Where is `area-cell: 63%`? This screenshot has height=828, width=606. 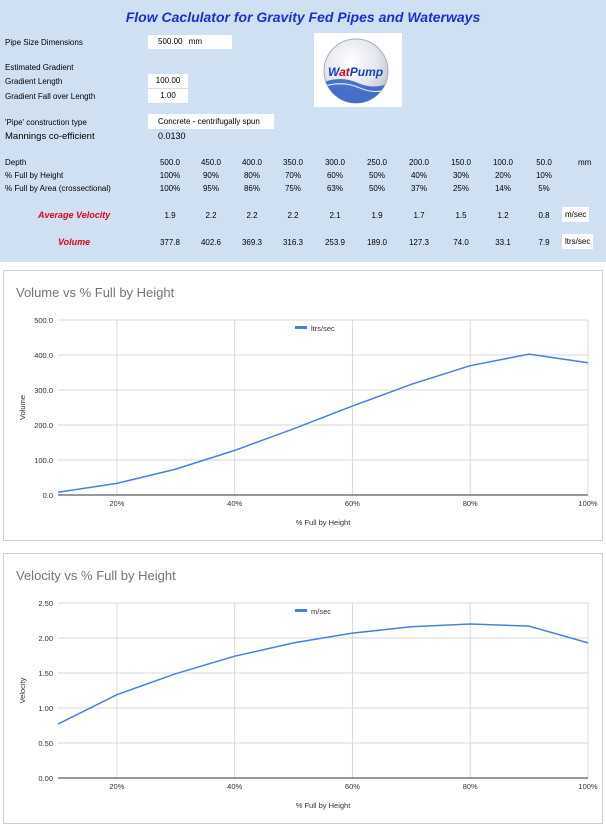 area-cell: 63% is located at coordinates (334, 188).